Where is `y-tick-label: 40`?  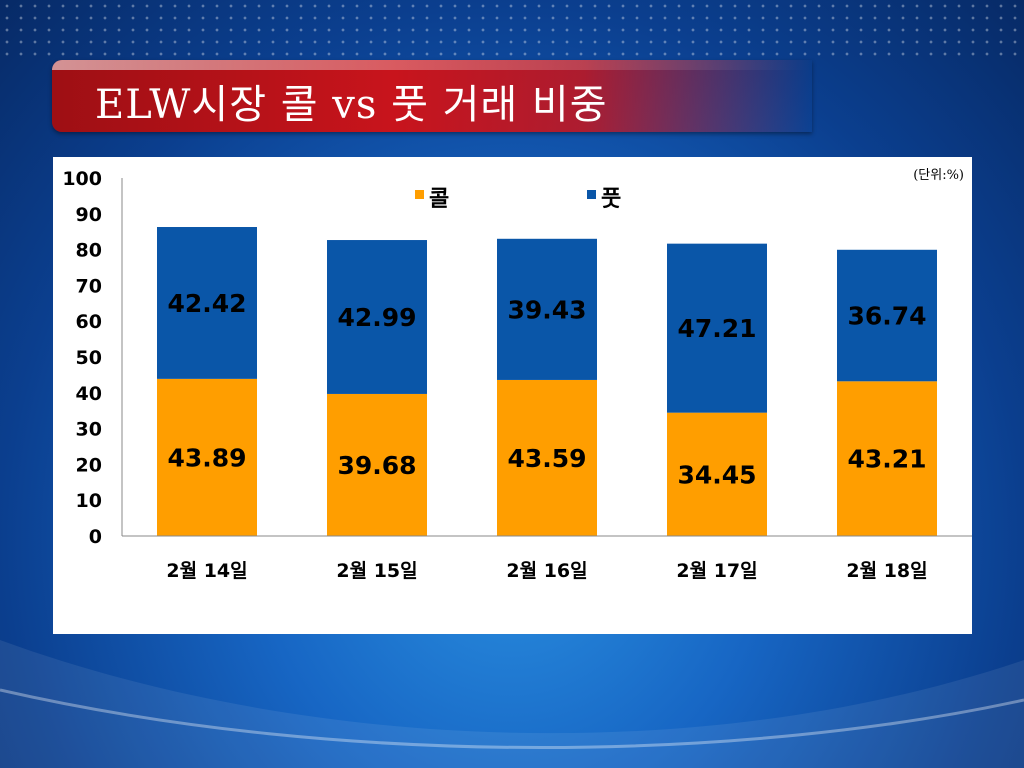
y-tick-label: 40 is located at coordinates (89, 394).